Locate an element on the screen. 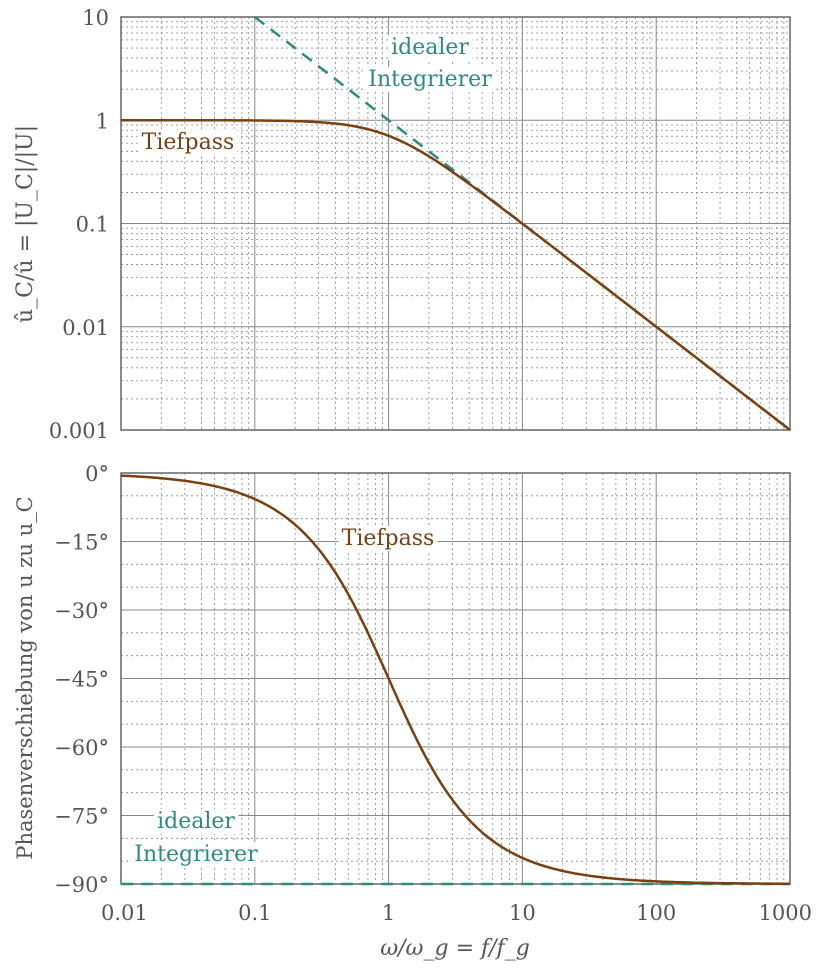 Image resolution: width=821 pixels, height=973 pixels. annotation-integrator-top: idealer is located at coordinates (430, 47).